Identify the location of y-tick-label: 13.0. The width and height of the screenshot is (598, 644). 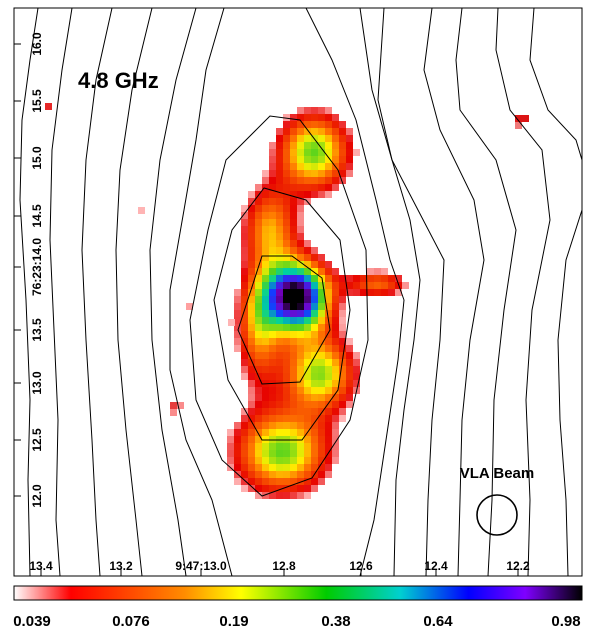
(37, 383).